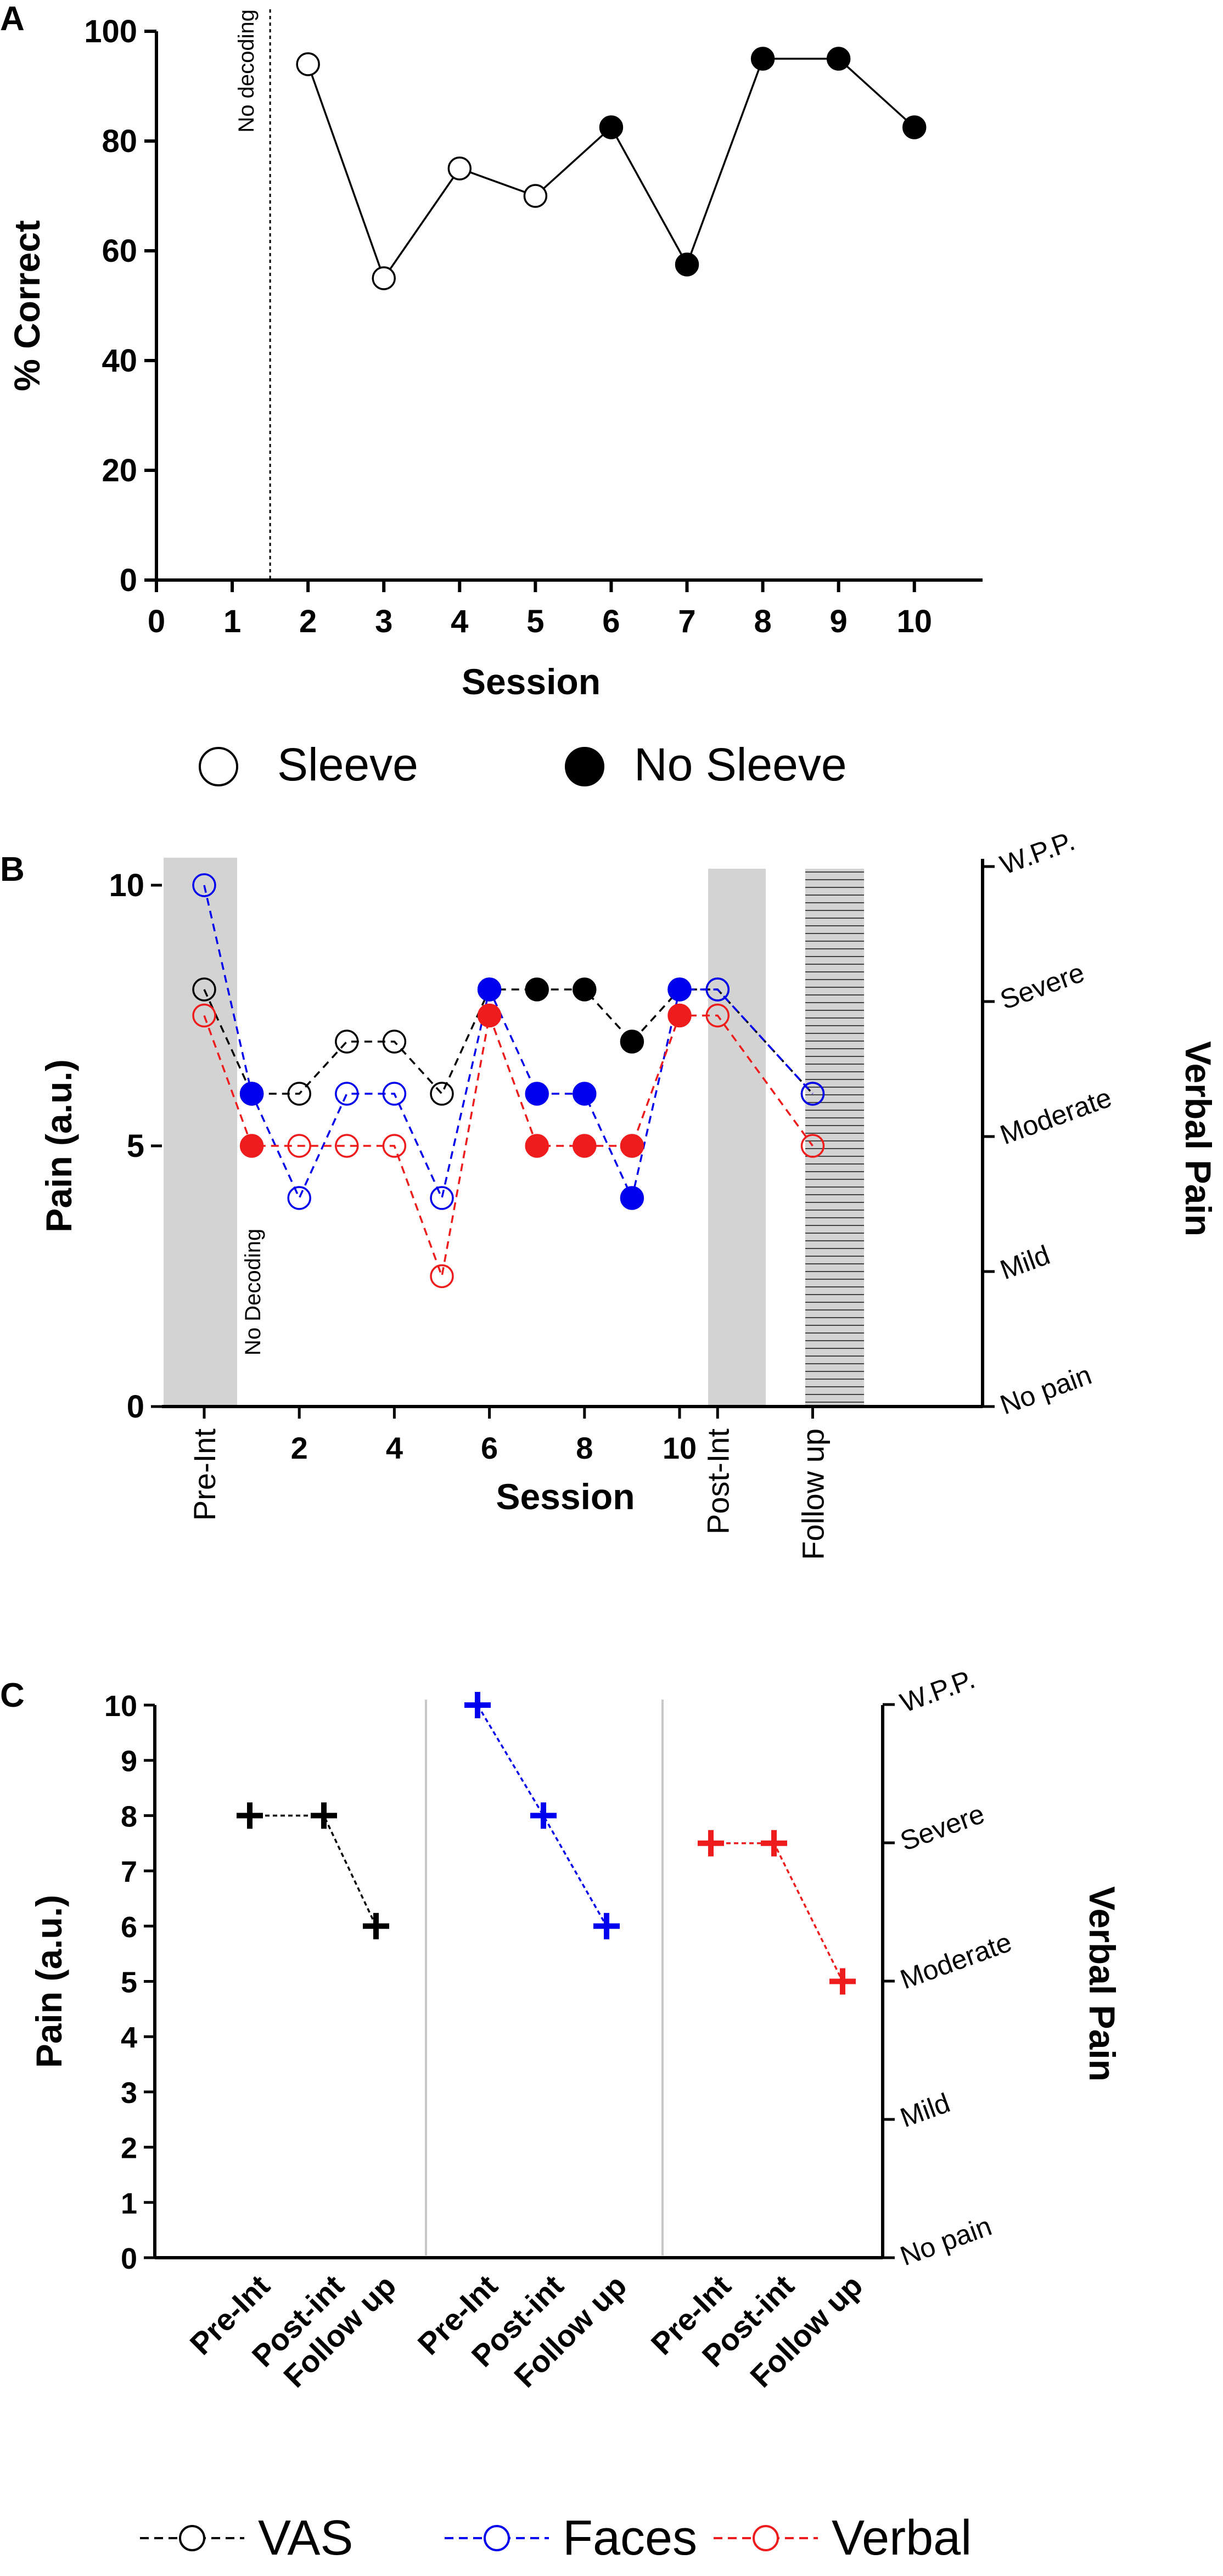 The height and width of the screenshot is (2576, 1223). Describe the element at coordinates (1056, 1116) in the screenshot. I see `panel-b-right-tick-label: Moderate` at that location.